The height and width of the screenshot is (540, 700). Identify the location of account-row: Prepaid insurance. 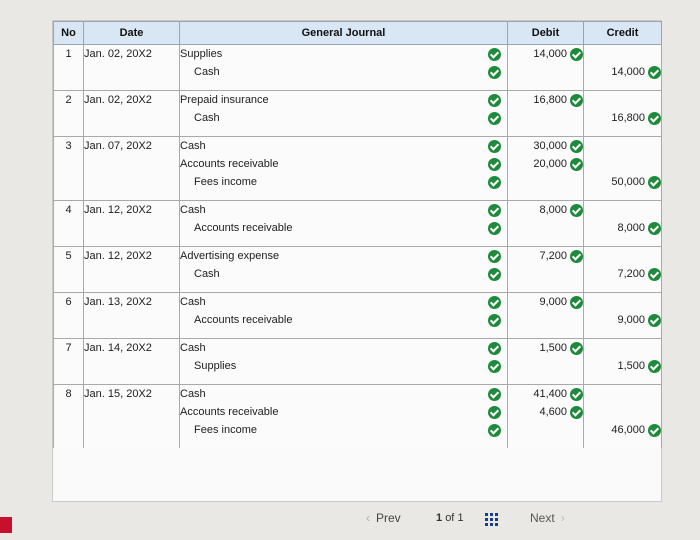
(343, 100).